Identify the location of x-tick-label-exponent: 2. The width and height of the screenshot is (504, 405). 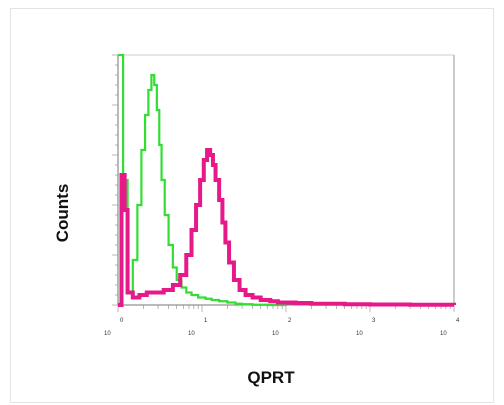
(290, 321).